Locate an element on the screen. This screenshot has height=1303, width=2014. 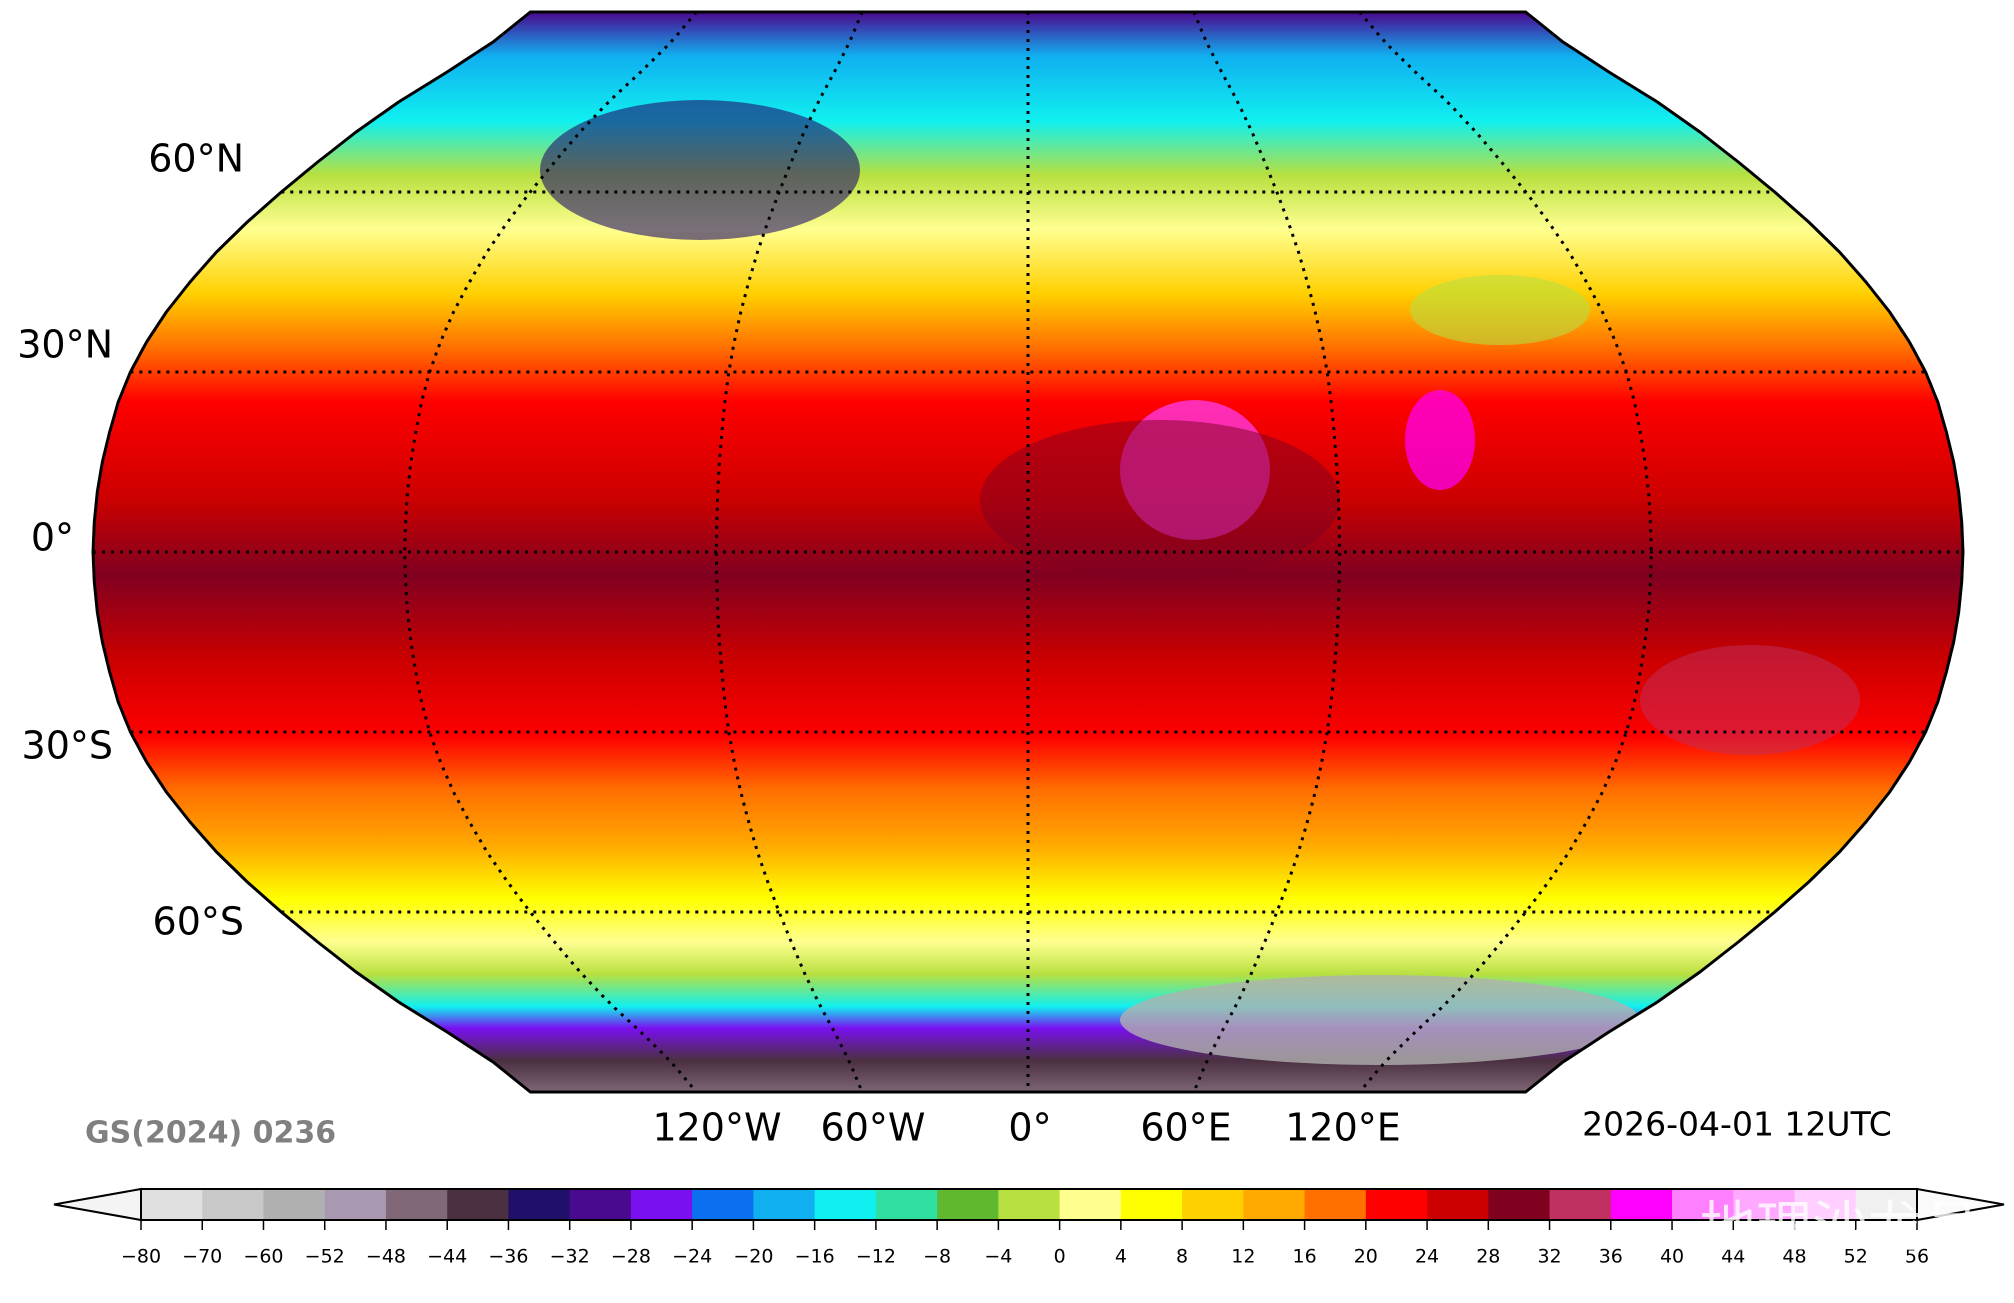
colorbar-tick-label: 24 is located at coordinates (1427, 1257).